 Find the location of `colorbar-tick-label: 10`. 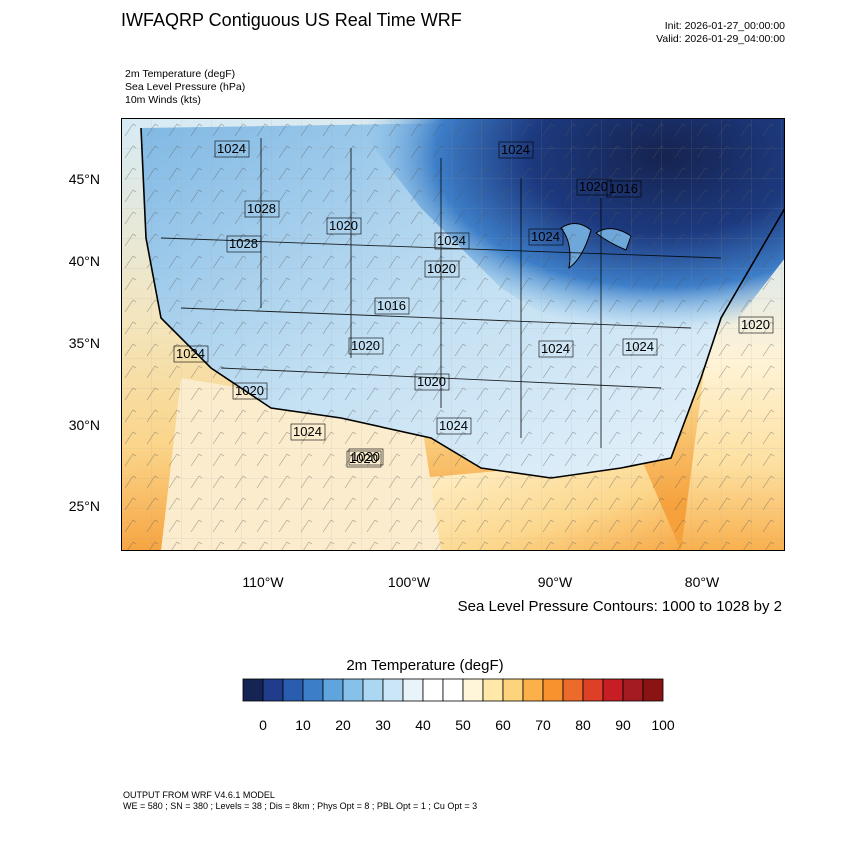

colorbar-tick-label: 10 is located at coordinates (303, 725).